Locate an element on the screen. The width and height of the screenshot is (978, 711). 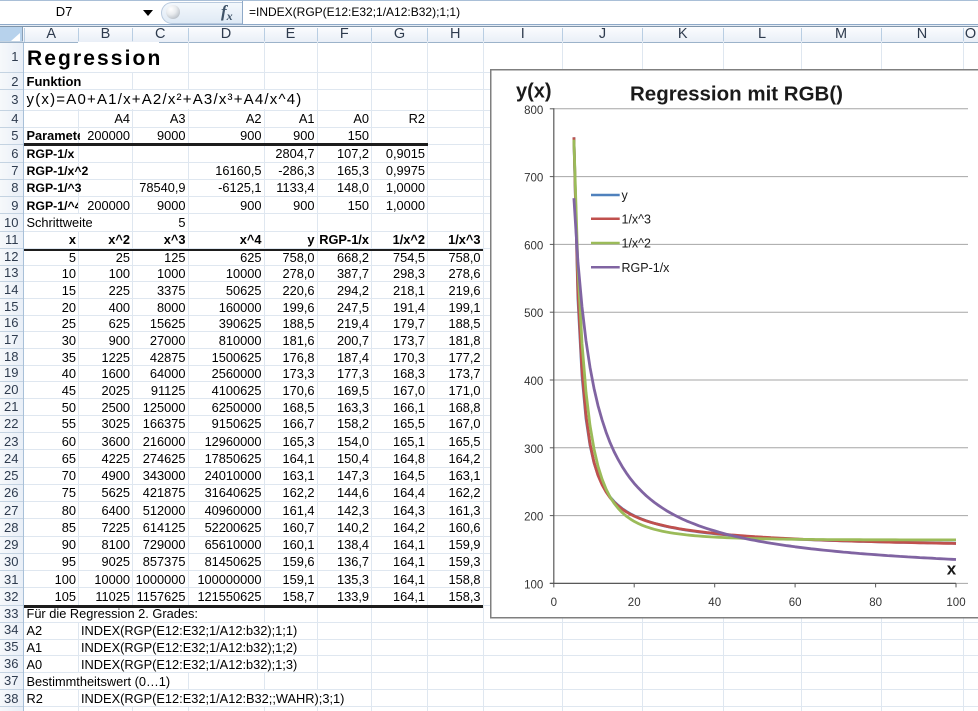
svg-text: 200 is located at coordinates (533, 518).